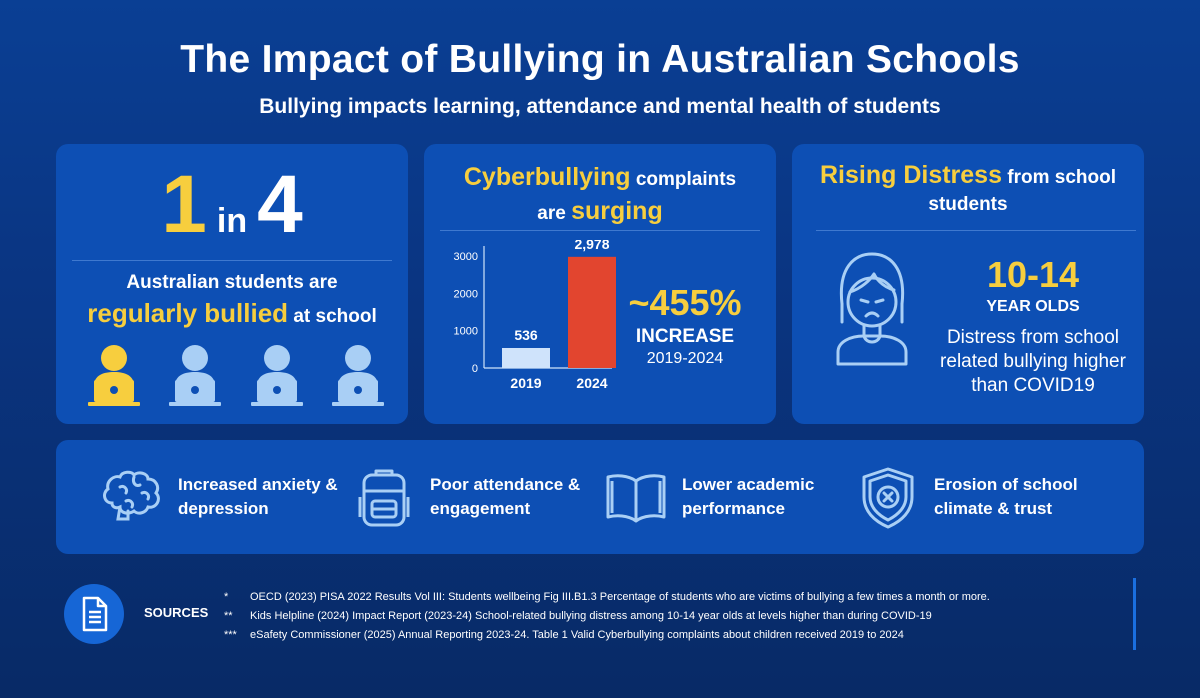 This screenshot has height=698, width=1200. What do you see at coordinates (748, 496) in the screenshot?
I see `impact-academic-label: Lower academic performance` at bounding box center [748, 496].